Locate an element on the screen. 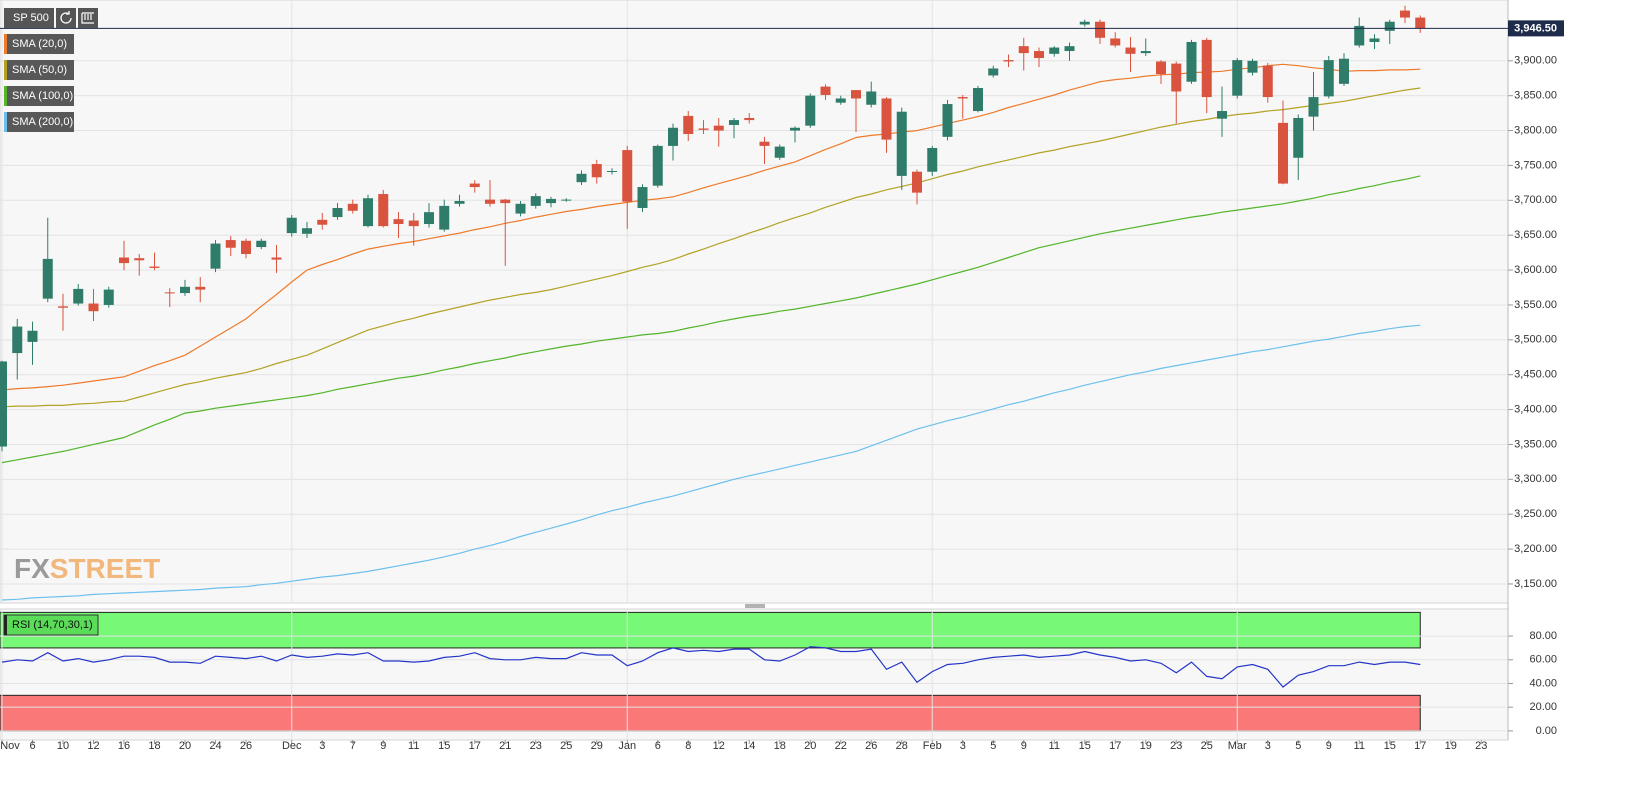  x-tick-label: 10 is located at coordinates (63, 746).